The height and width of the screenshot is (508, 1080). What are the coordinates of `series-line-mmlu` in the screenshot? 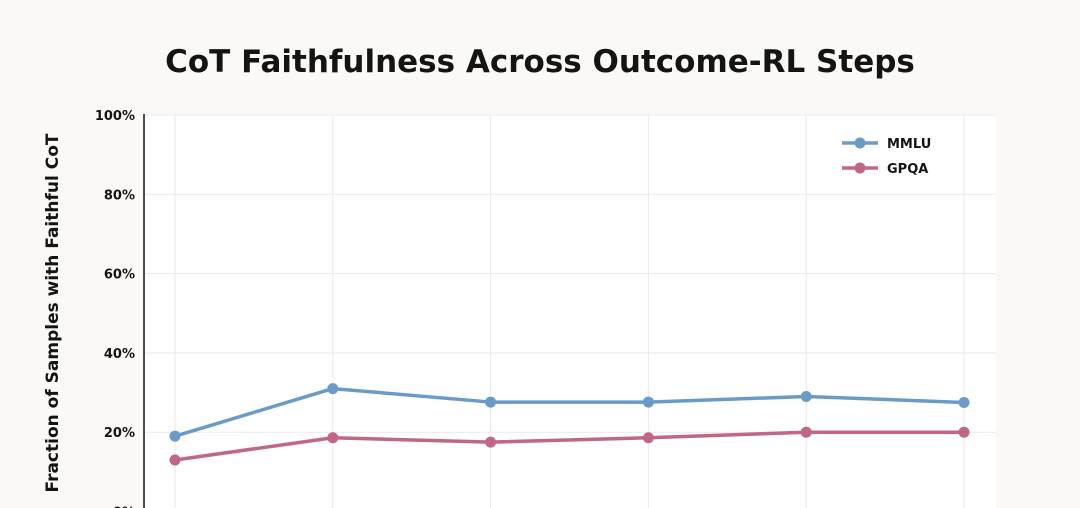 It's located at (569, 412).